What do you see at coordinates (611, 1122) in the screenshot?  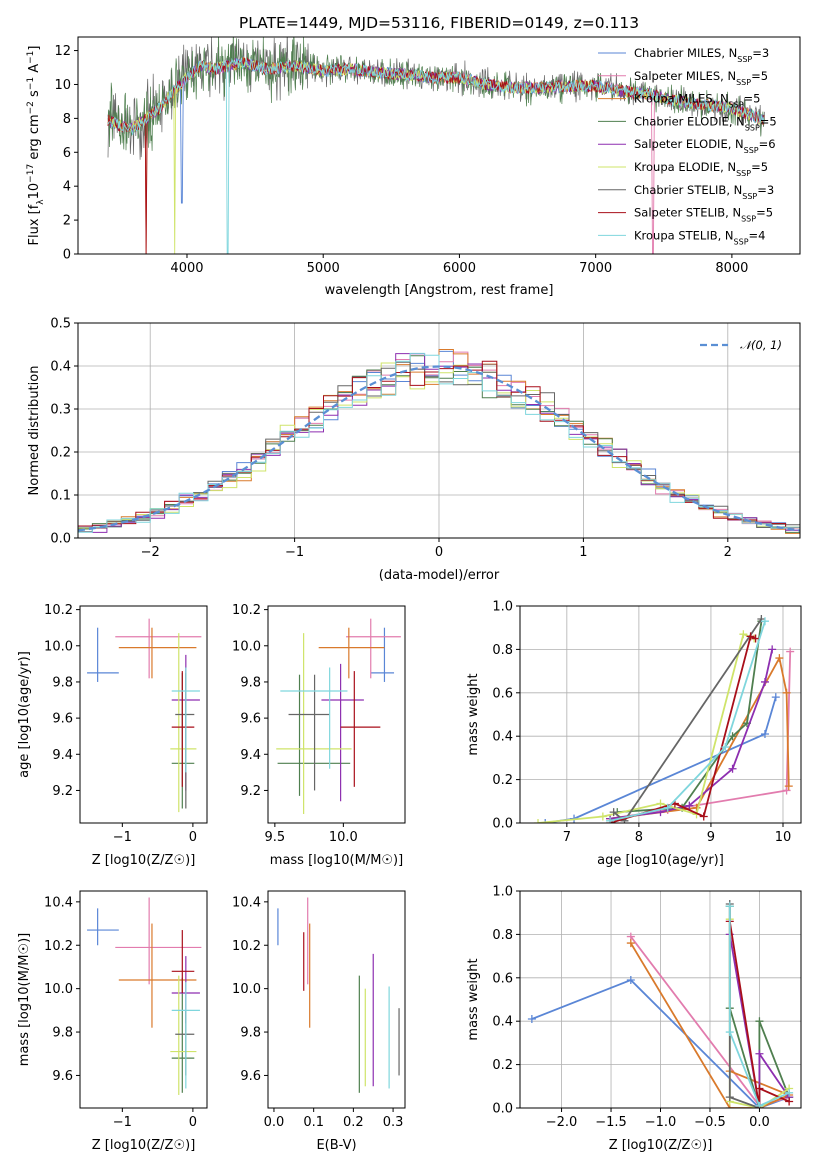 I see `x-tick-label: −1.5` at bounding box center [611, 1122].